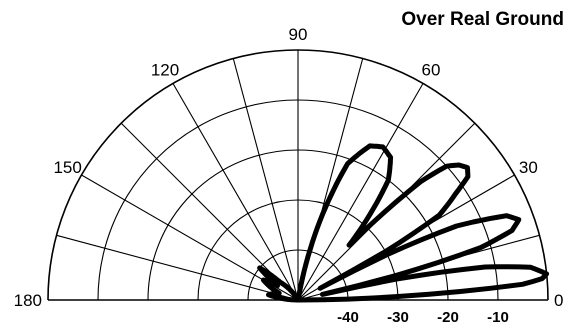 The width and height of the screenshot is (570, 332). I want to click on angle-tick-label: 120, so click(165, 70).